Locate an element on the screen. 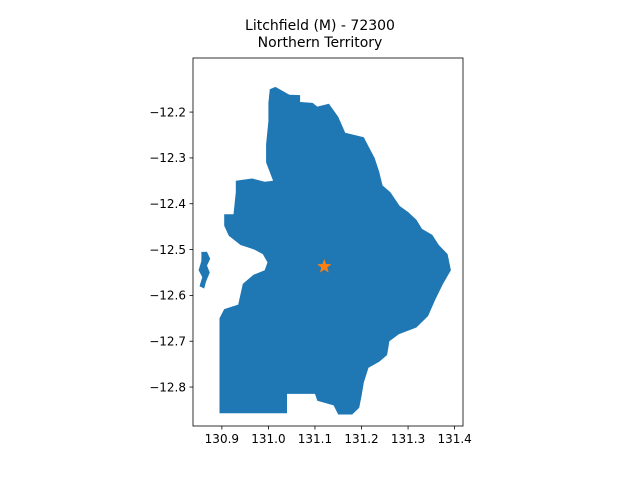  x-tick-label: 131.2 is located at coordinates (361, 439).